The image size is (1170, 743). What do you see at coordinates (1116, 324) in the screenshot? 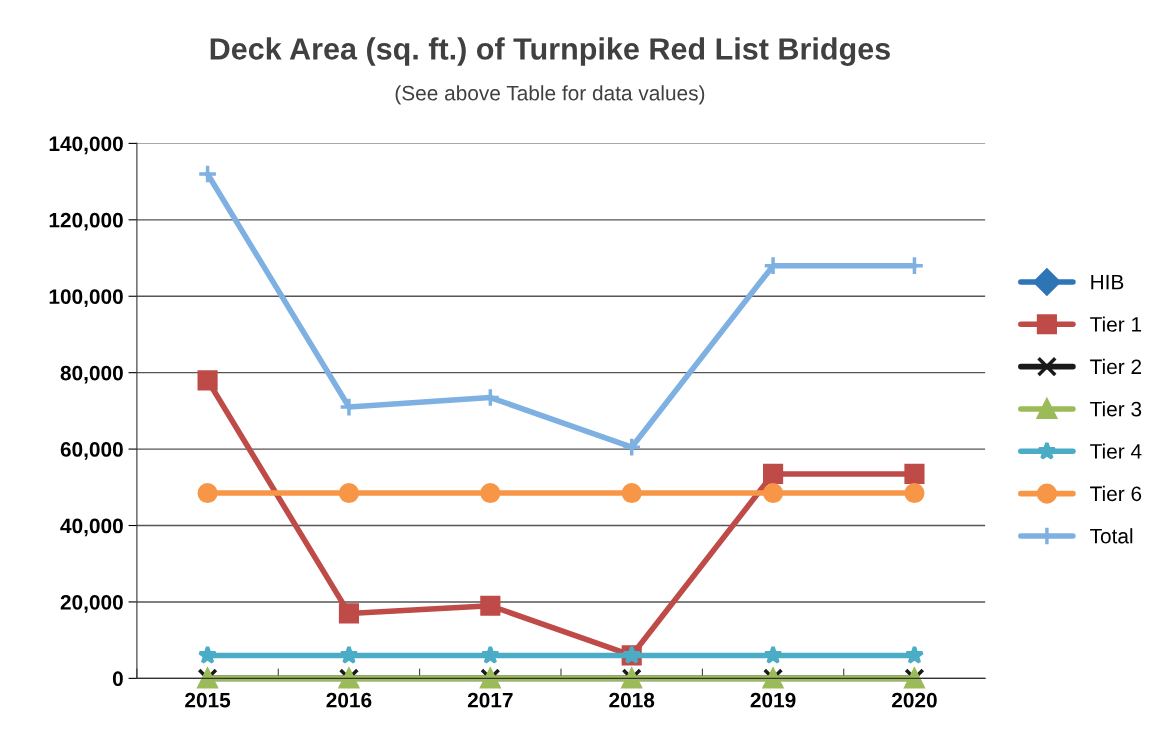
I see `legend-label: Tier 1` at bounding box center [1116, 324].